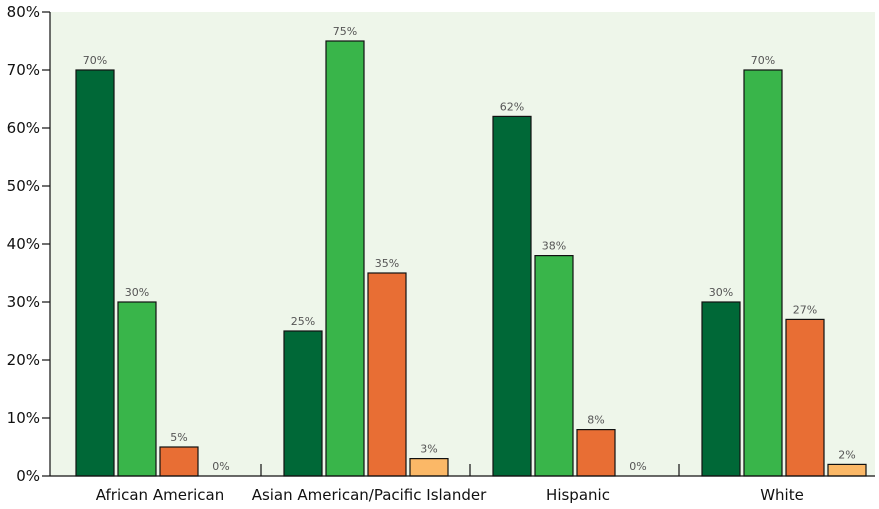  I want to click on y-tick-label-6: 60%, so click(23, 128).